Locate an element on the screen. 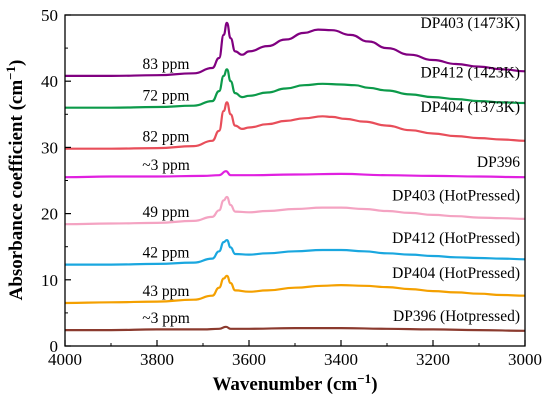  x-tick-label: 3000 is located at coordinates (525, 359).